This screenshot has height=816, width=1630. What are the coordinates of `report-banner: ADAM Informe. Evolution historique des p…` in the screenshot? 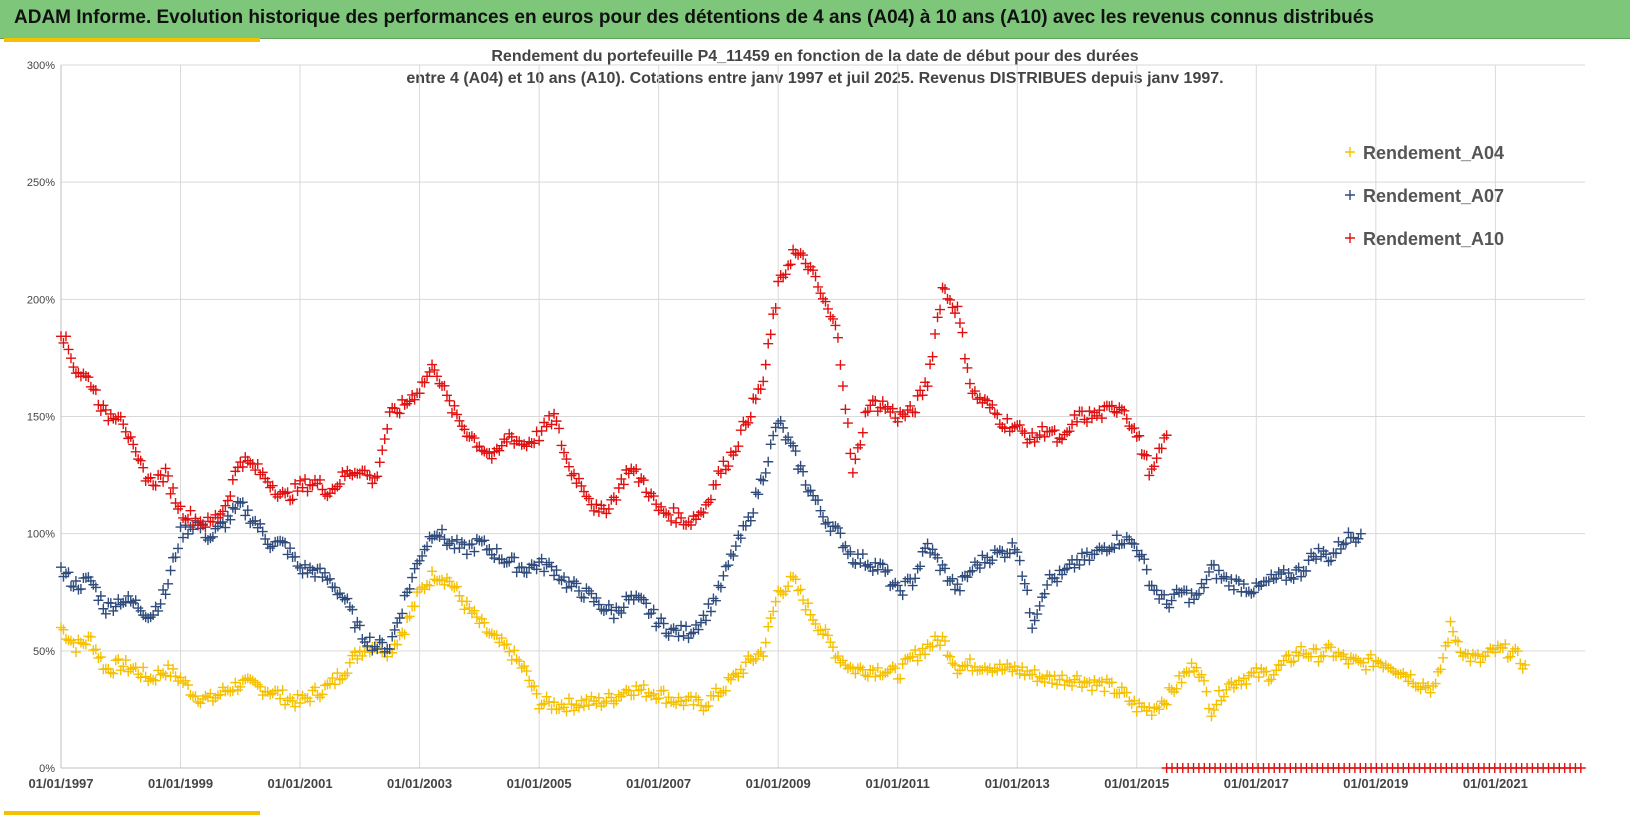 It's located at (815, 19).